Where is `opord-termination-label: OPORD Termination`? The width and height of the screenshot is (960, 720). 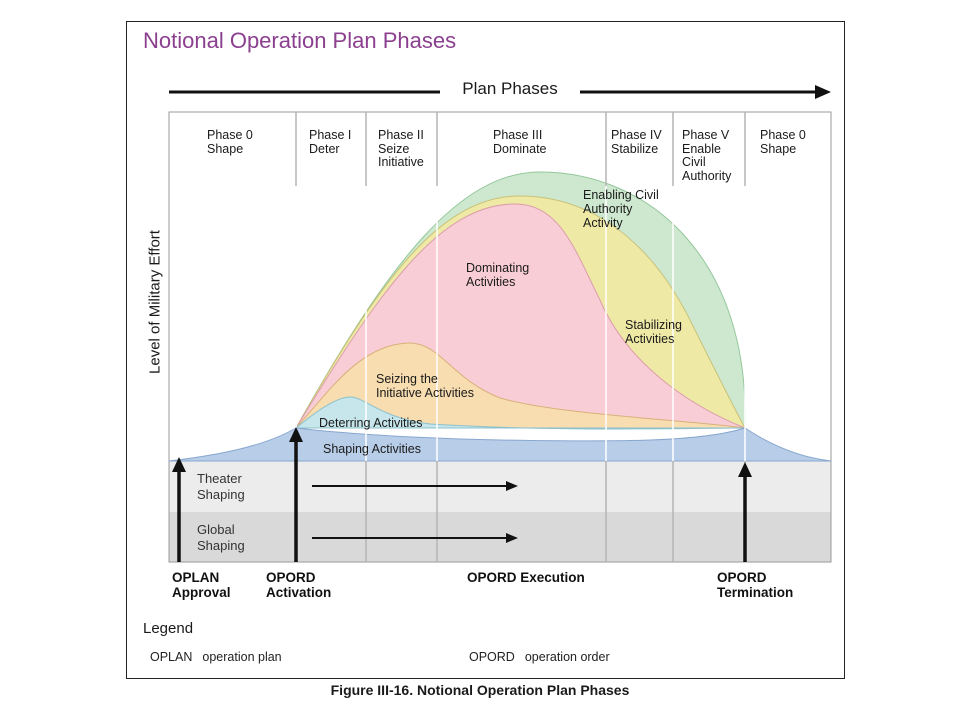 opord-termination-label: OPORD Termination is located at coordinates (755, 585).